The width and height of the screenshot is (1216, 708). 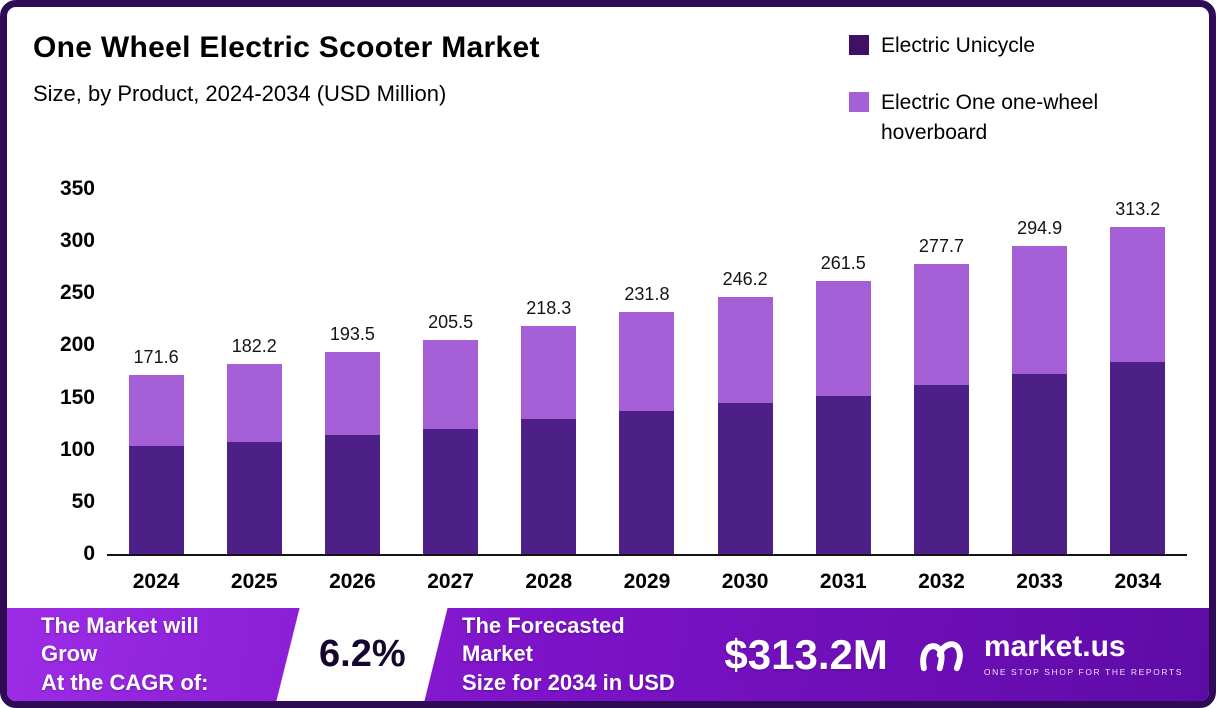 I want to click on bar-group: 277.7, so click(x=941, y=395).